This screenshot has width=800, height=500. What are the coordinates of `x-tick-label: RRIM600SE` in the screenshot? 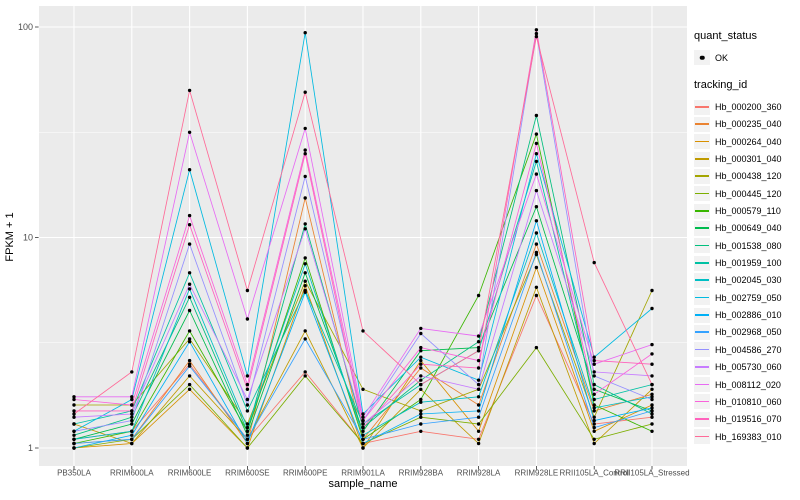 It's located at (247, 473).